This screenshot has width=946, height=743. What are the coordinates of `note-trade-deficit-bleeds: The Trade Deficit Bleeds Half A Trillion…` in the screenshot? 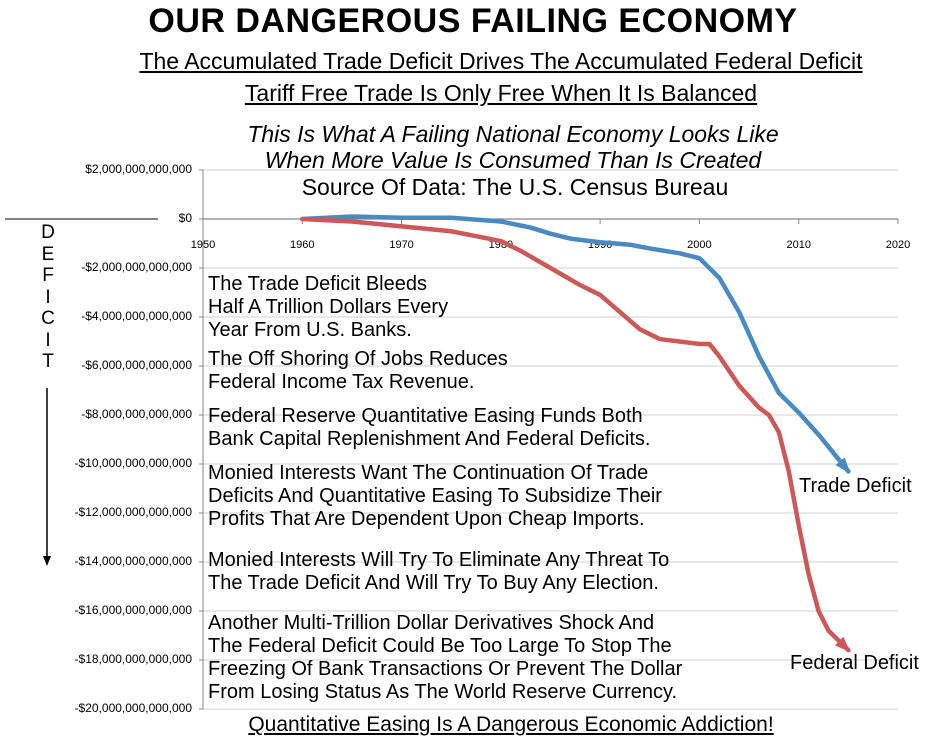 It's located at (328, 307).